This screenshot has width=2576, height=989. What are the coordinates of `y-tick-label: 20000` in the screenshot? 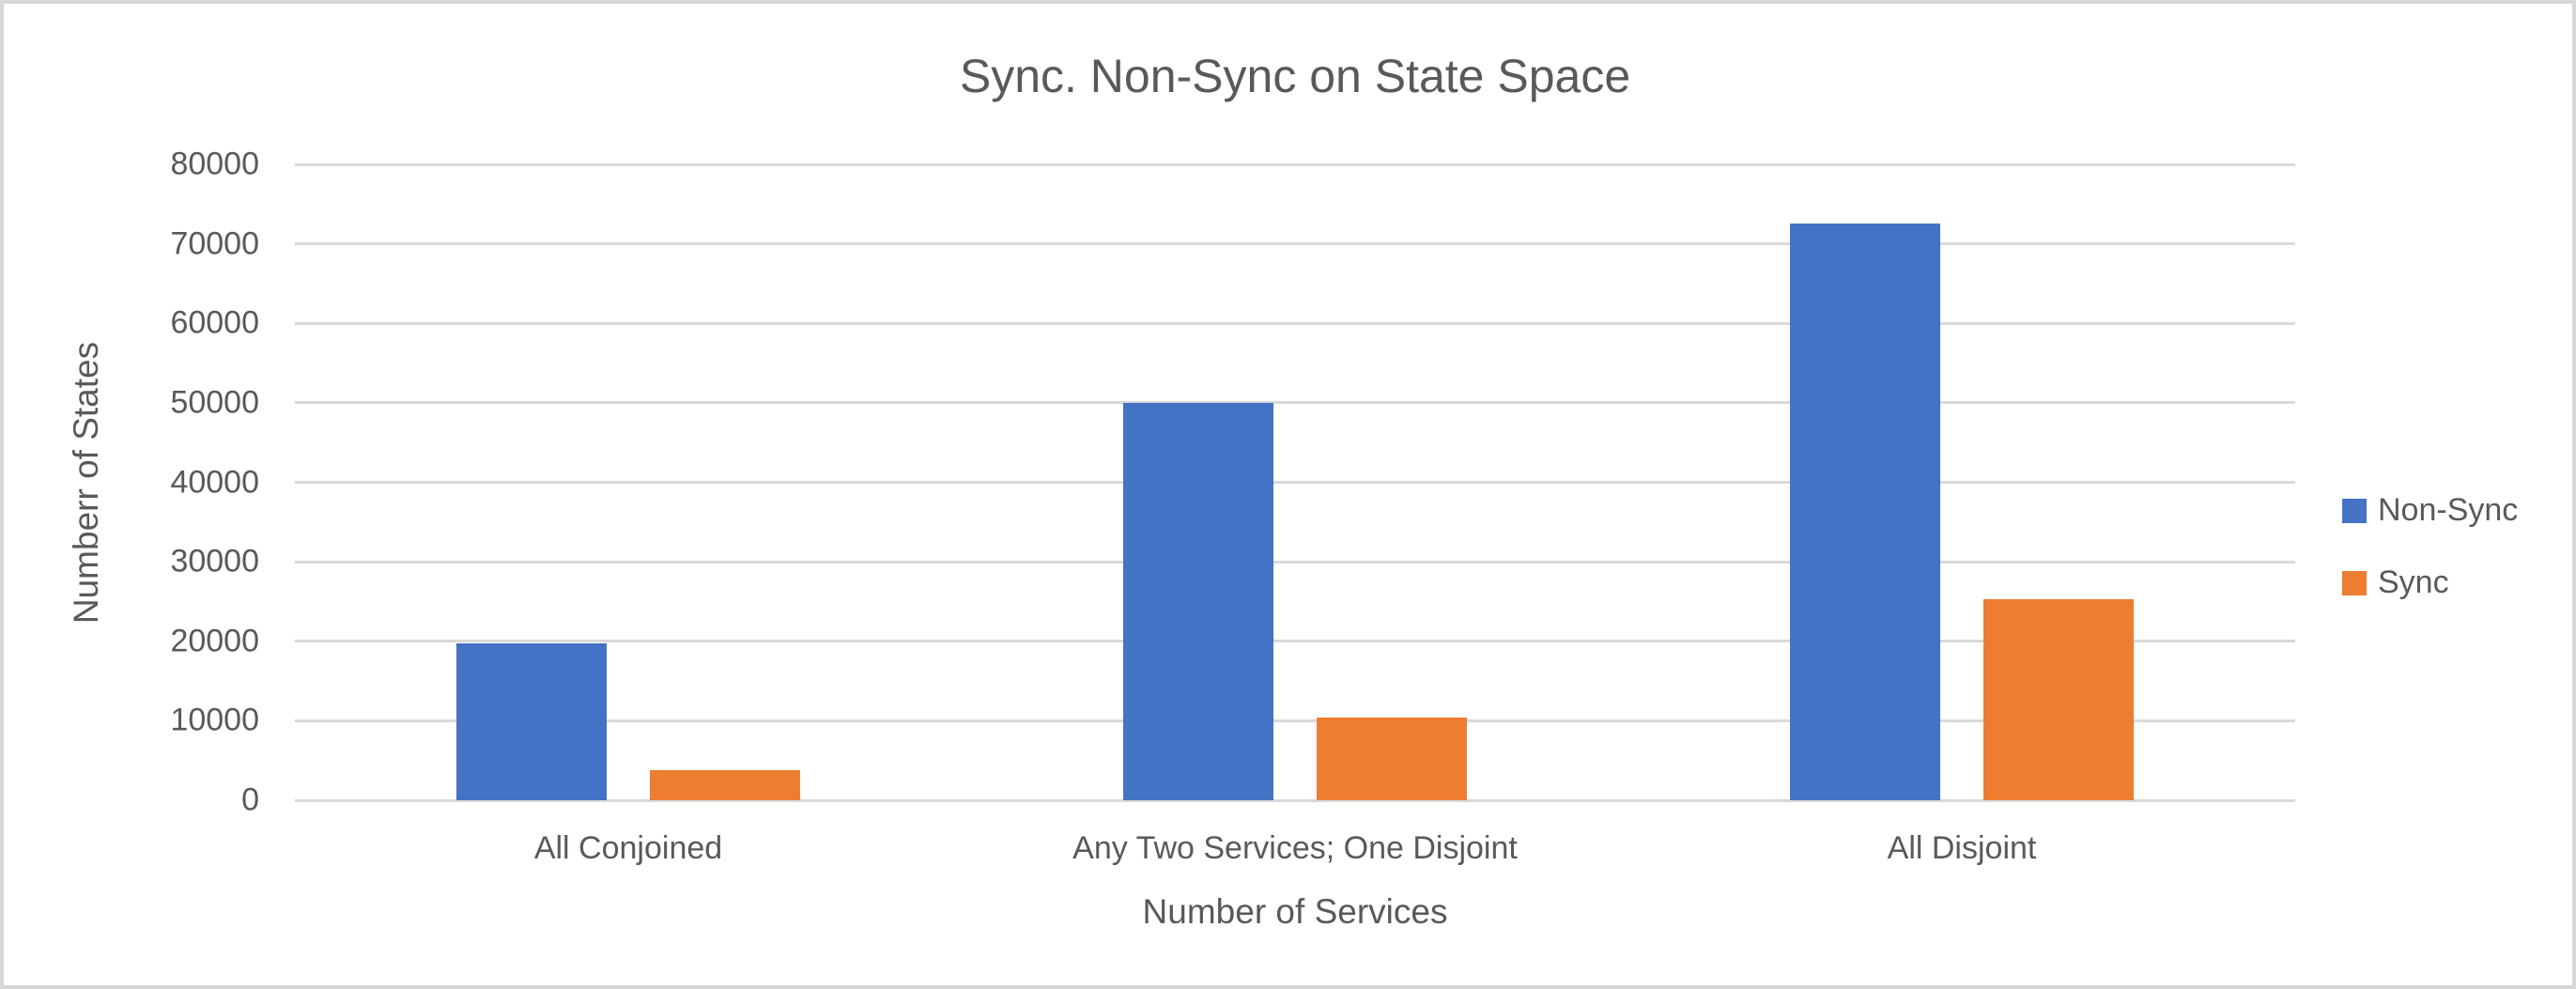 It's located at (214, 641).